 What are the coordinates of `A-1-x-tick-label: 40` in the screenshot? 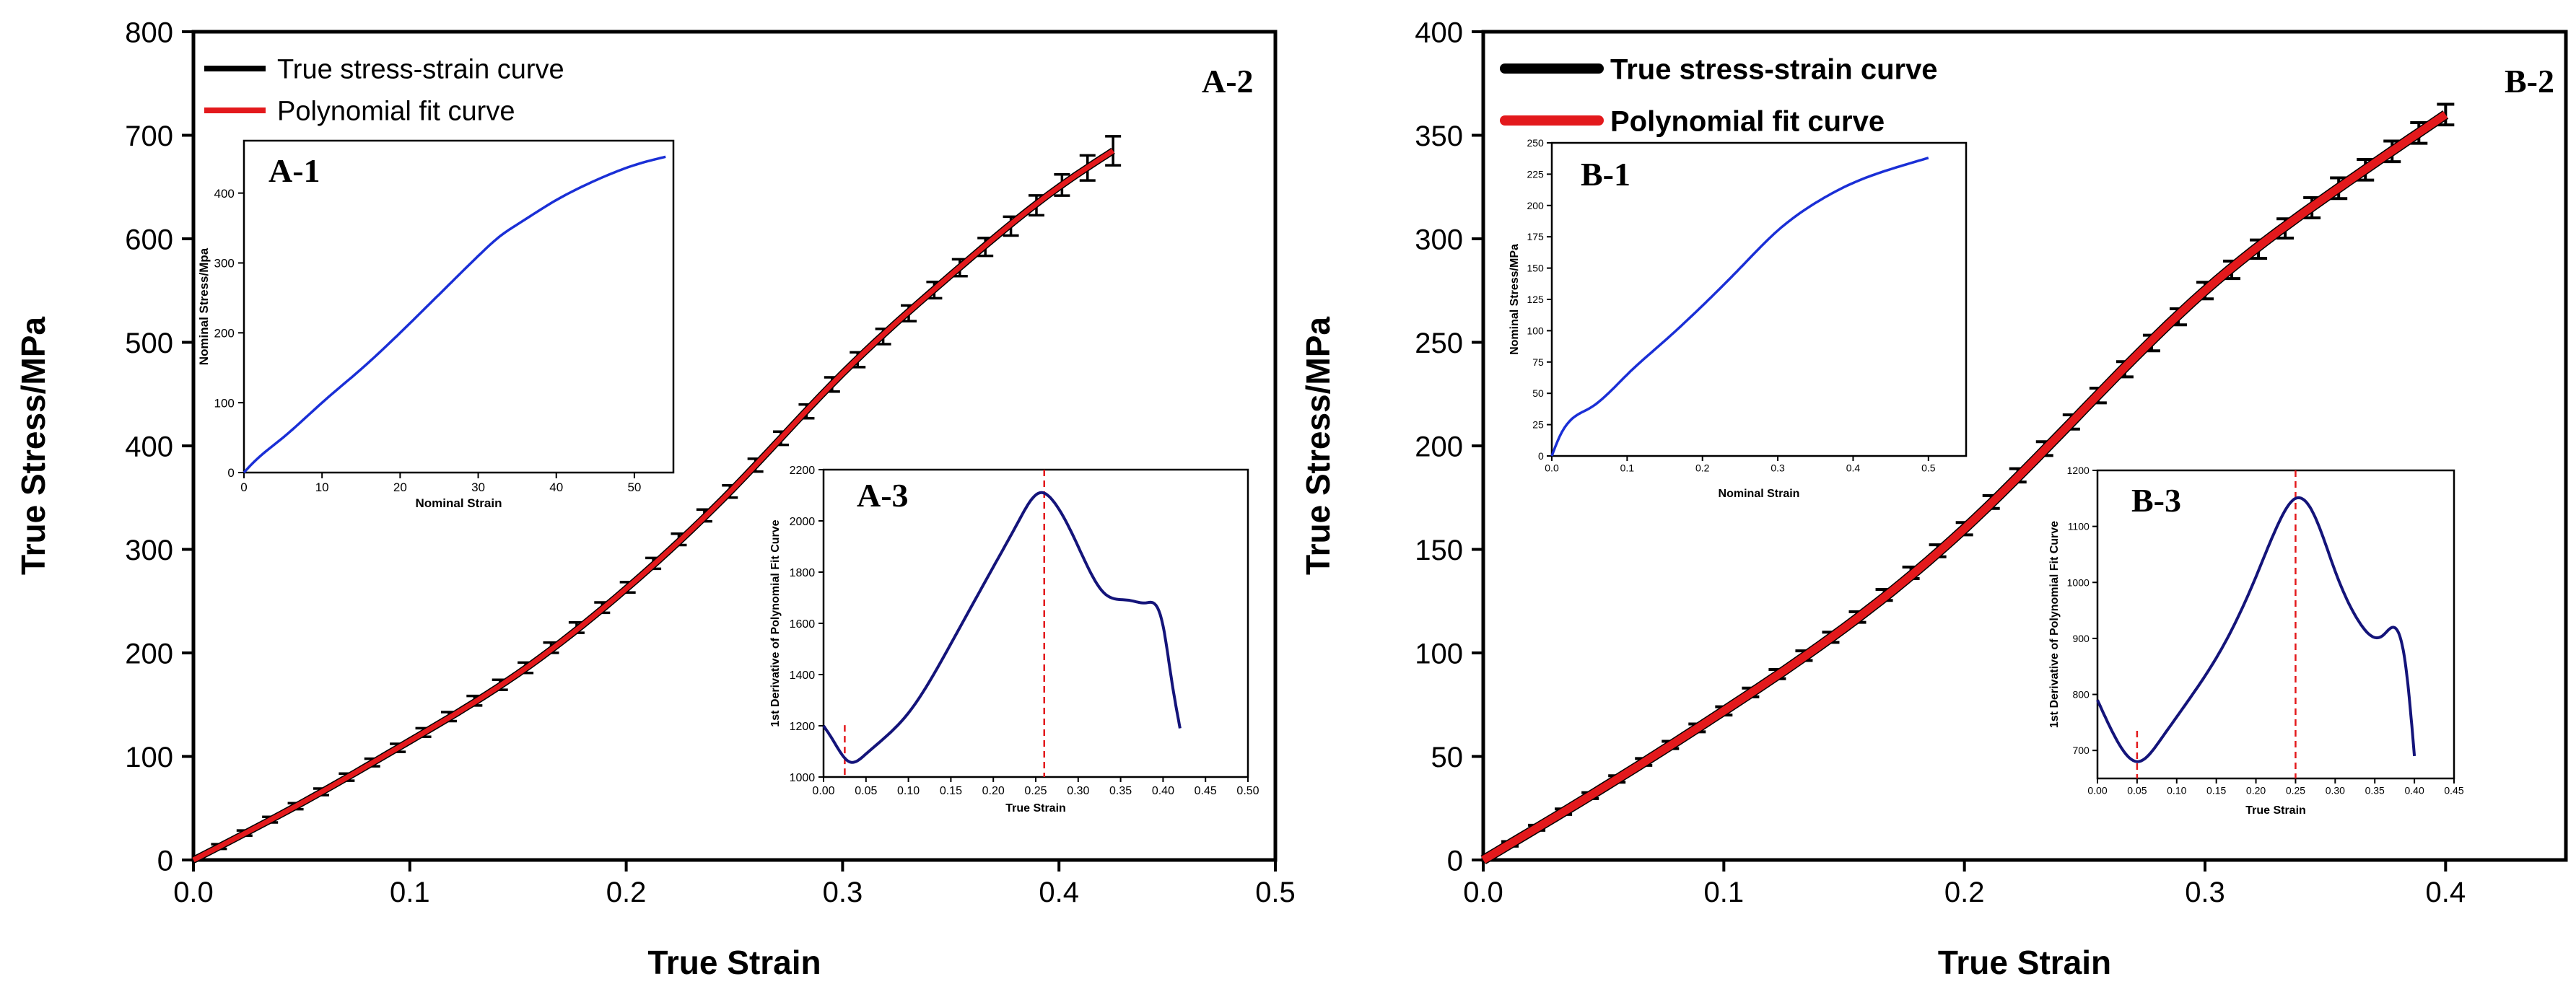 It's located at (556, 487).